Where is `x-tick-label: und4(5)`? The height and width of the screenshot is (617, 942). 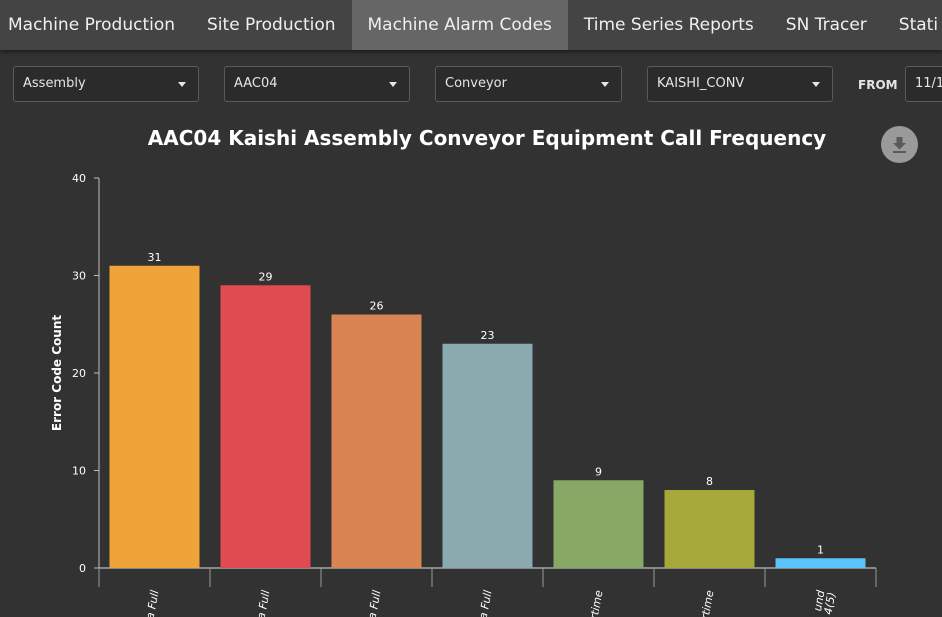
x-tick-label: und4(5) is located at coordinates (825, 601).